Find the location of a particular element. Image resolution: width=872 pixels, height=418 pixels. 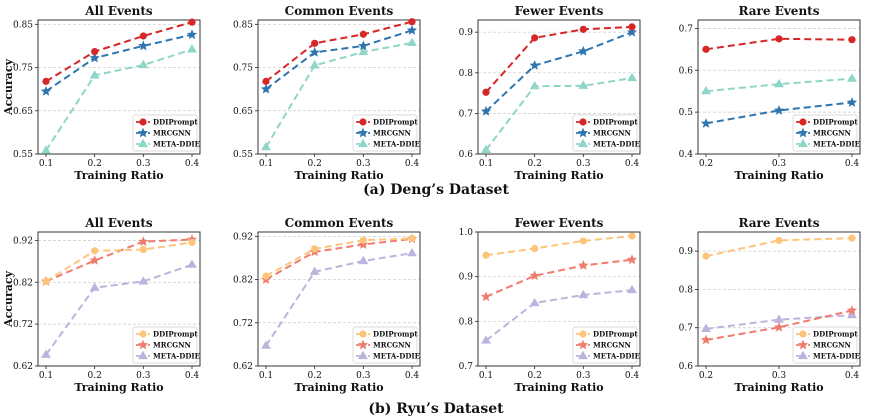

chart-4-legend-label: META-DDIE is located at coordinates (836, 144).